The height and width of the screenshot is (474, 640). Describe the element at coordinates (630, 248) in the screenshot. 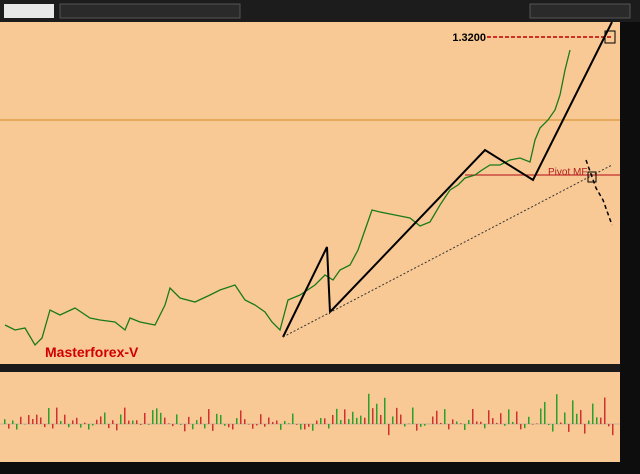

I see `price-axis` at that location.